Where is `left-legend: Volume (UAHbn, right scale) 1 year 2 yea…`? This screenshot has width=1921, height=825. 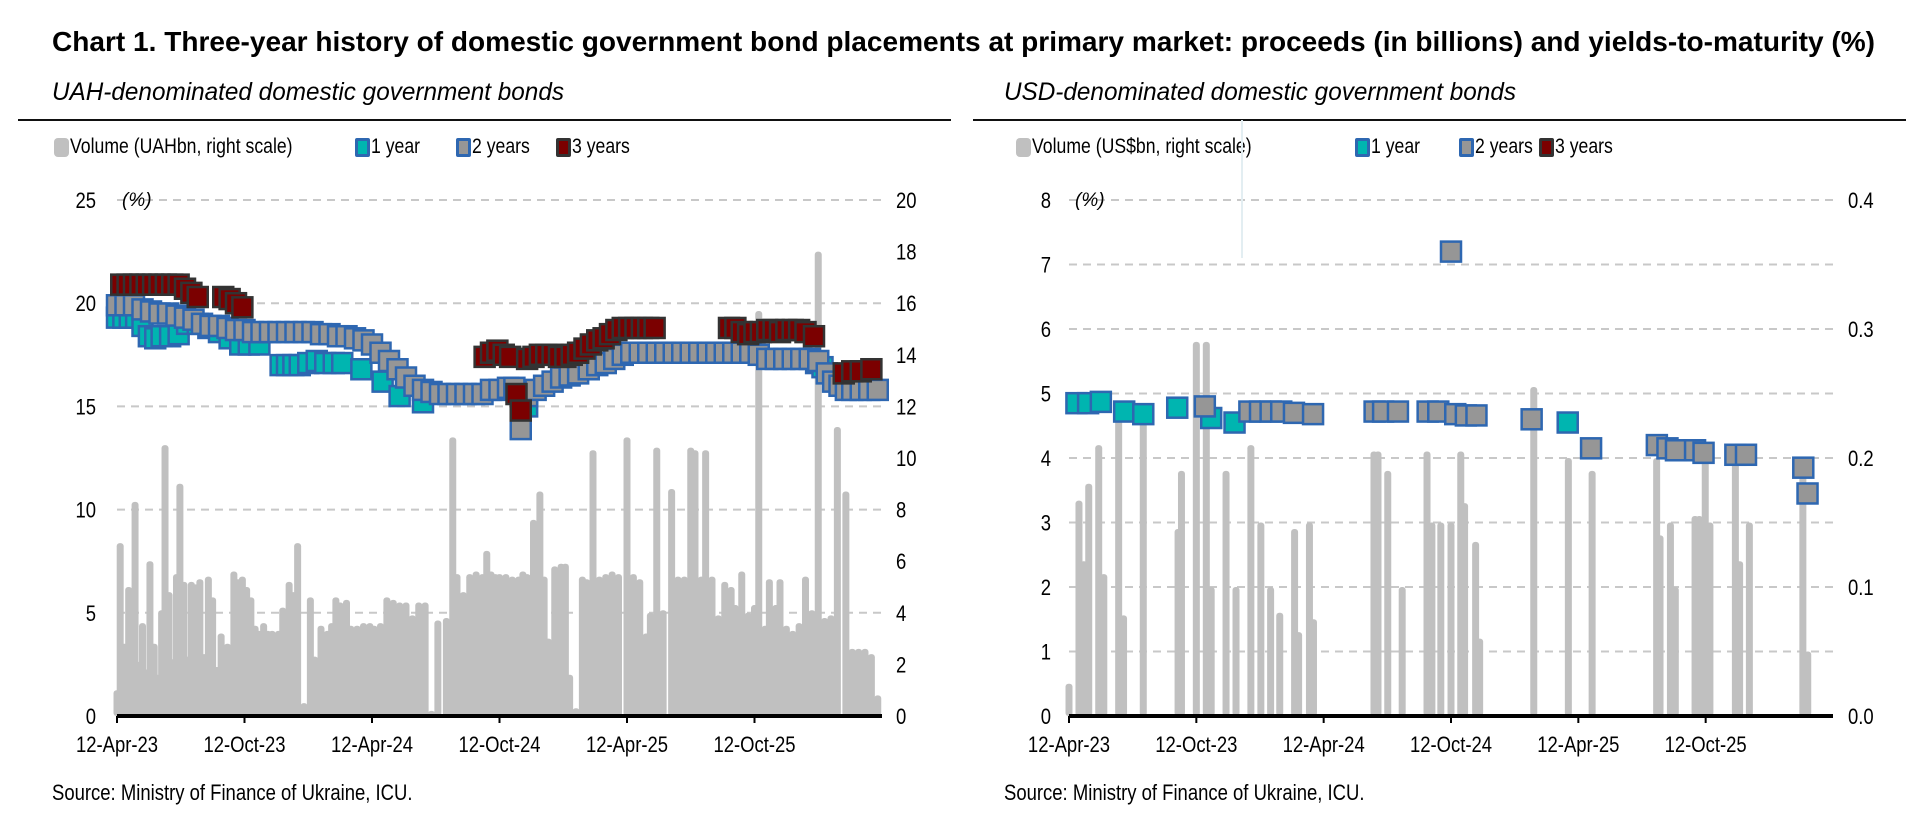
left-legend: Volume (UAHbn, right scale) 1 year 2 yea… is located at coordinates (354, 148).